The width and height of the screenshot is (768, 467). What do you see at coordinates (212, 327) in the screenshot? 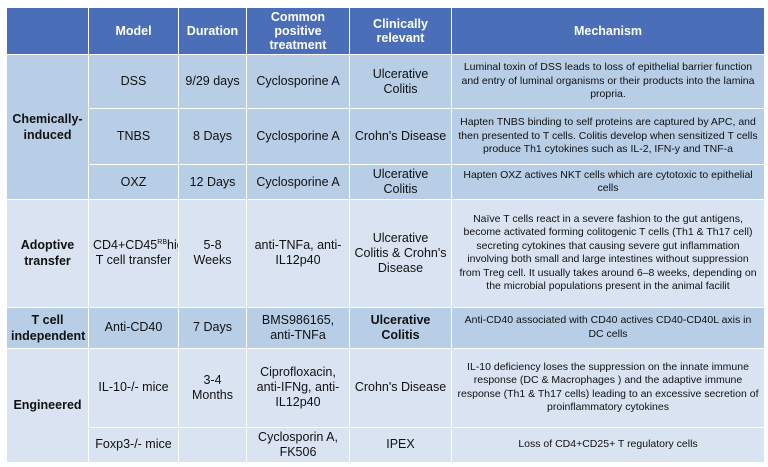
I see `cell-duration: 7 Days` at bounding box center [212, 327].